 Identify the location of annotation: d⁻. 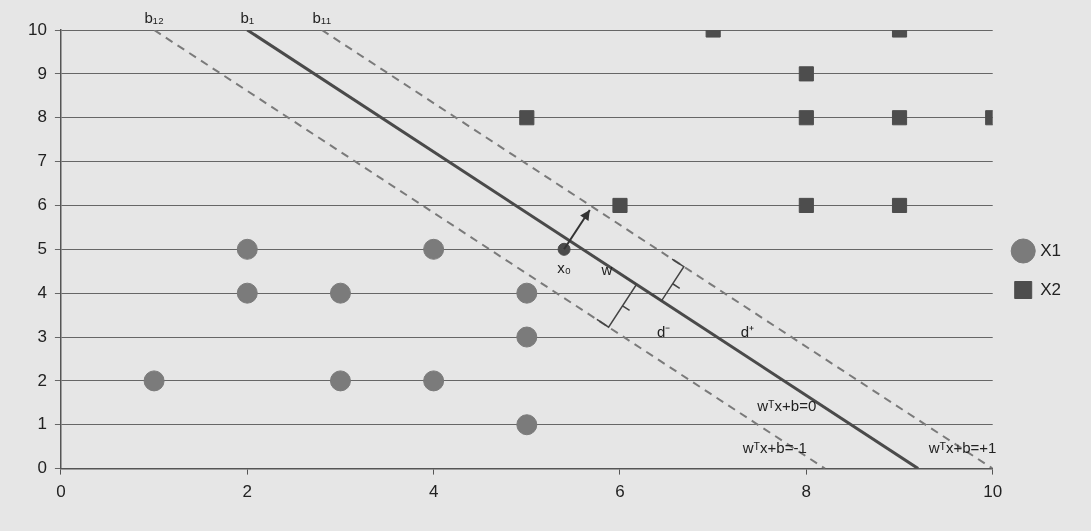
(663, 331).